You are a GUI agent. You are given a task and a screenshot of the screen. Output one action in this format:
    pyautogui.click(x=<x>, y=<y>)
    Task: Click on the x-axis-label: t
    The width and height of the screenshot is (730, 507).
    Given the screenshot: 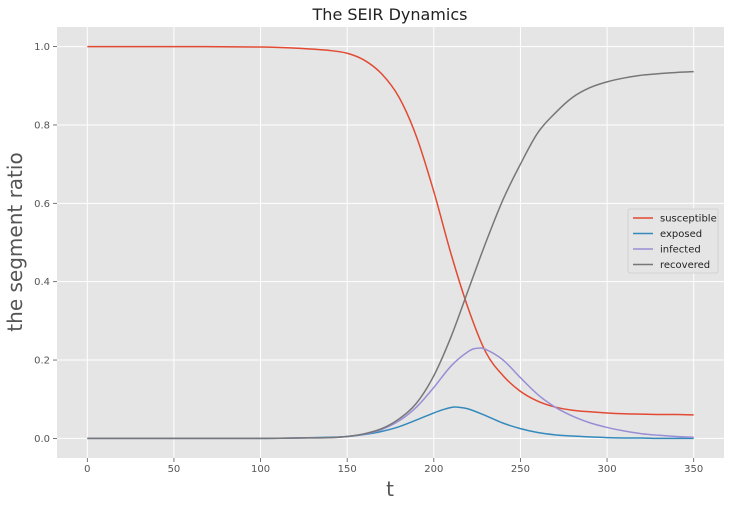 What is the action you would take?
    pyautogui.click(x=390, y=489)
    